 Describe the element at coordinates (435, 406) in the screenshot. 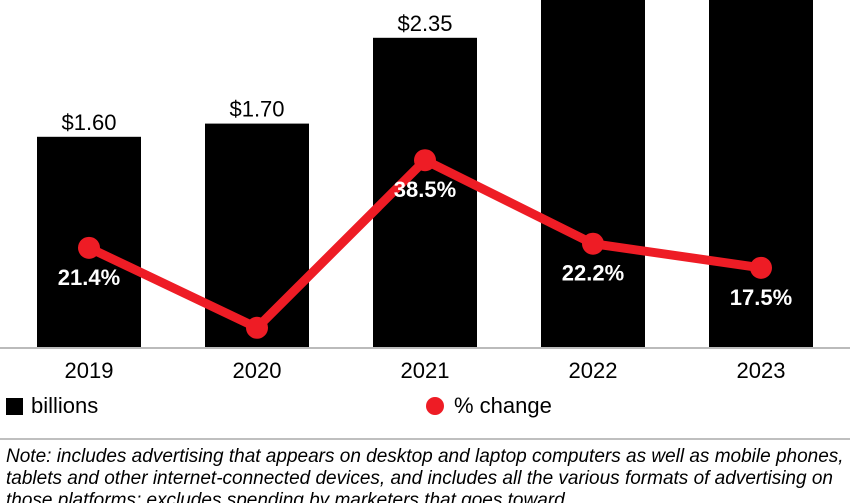

I see `change-swatch` at that location.